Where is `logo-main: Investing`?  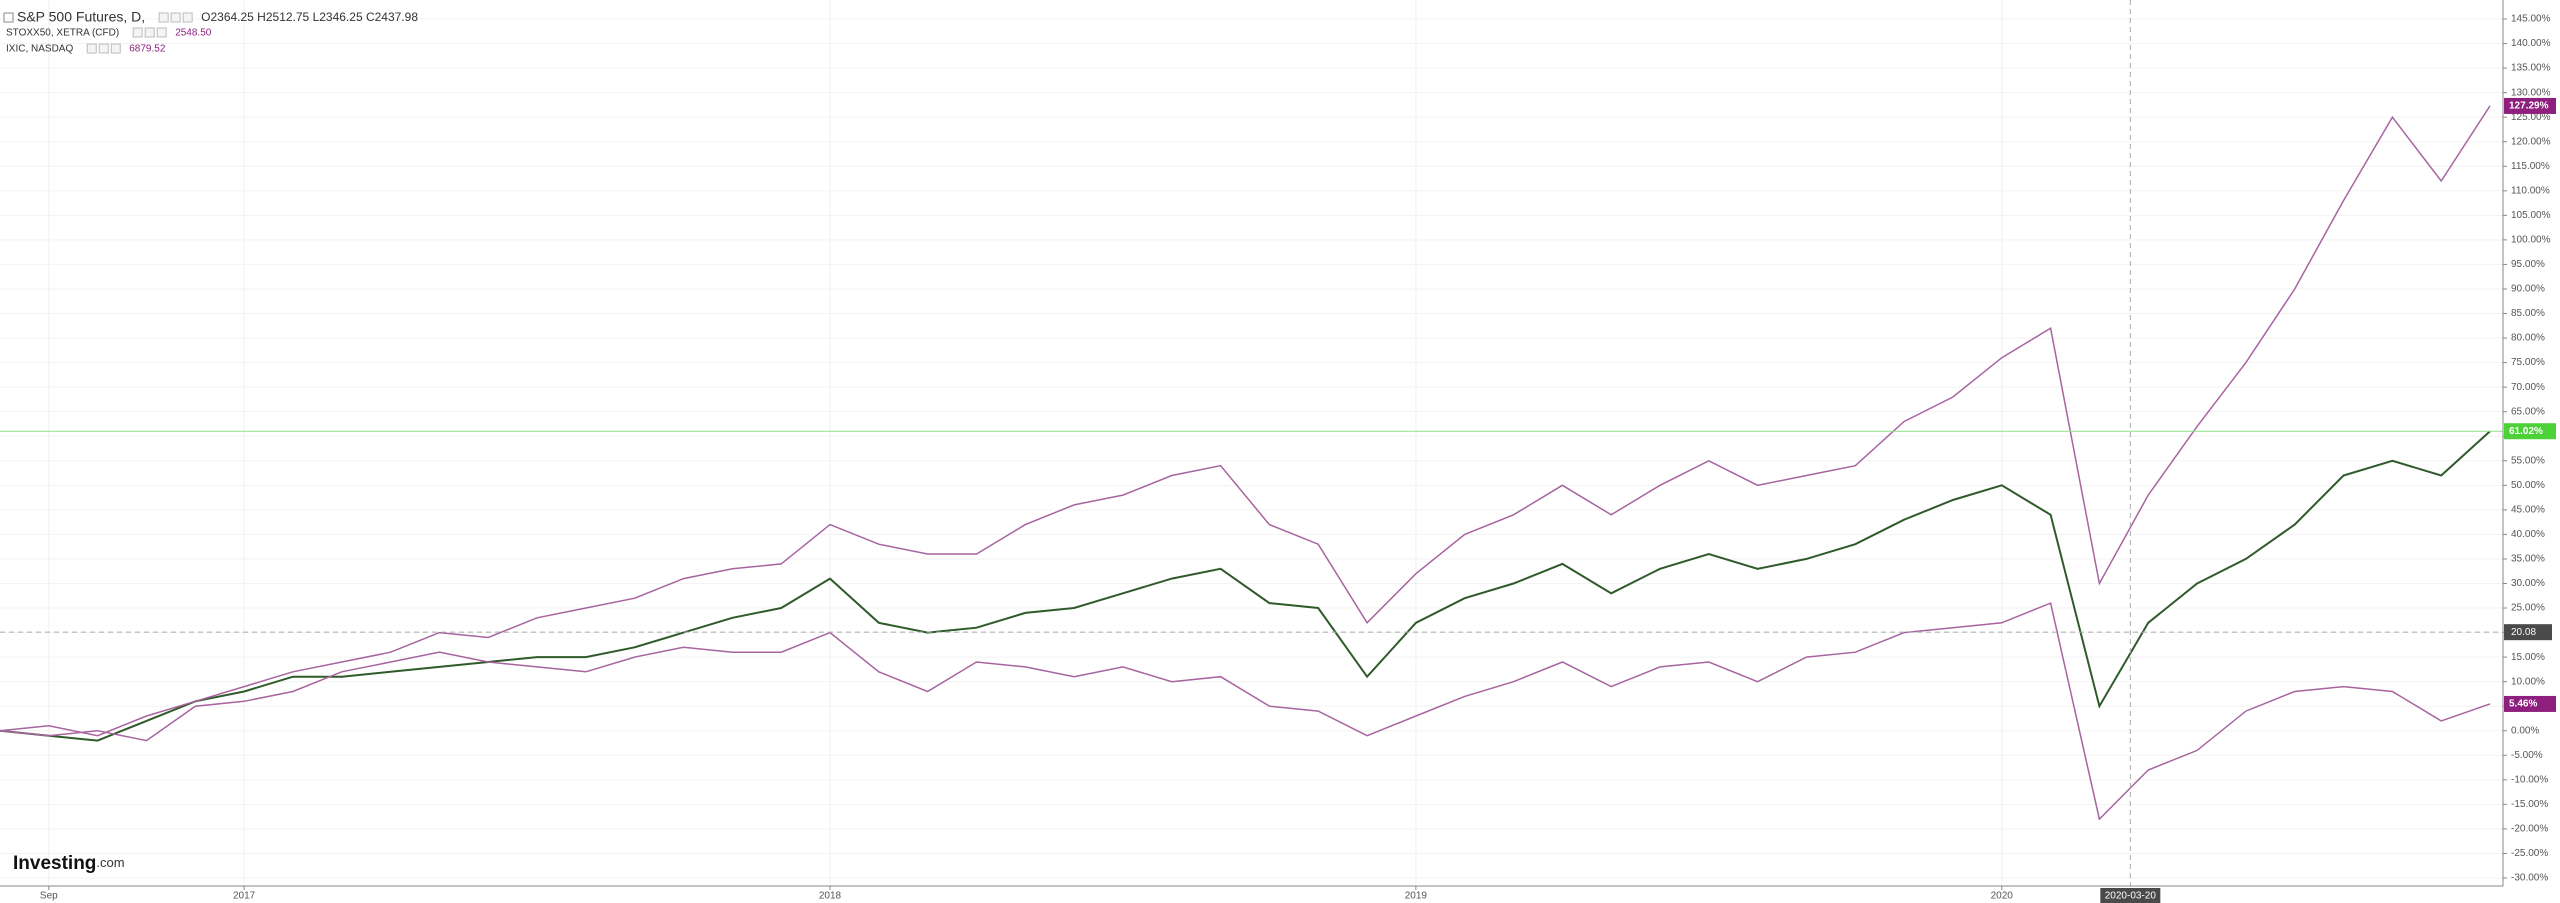 logo-main: Investing is located at coordinates (54, 863).